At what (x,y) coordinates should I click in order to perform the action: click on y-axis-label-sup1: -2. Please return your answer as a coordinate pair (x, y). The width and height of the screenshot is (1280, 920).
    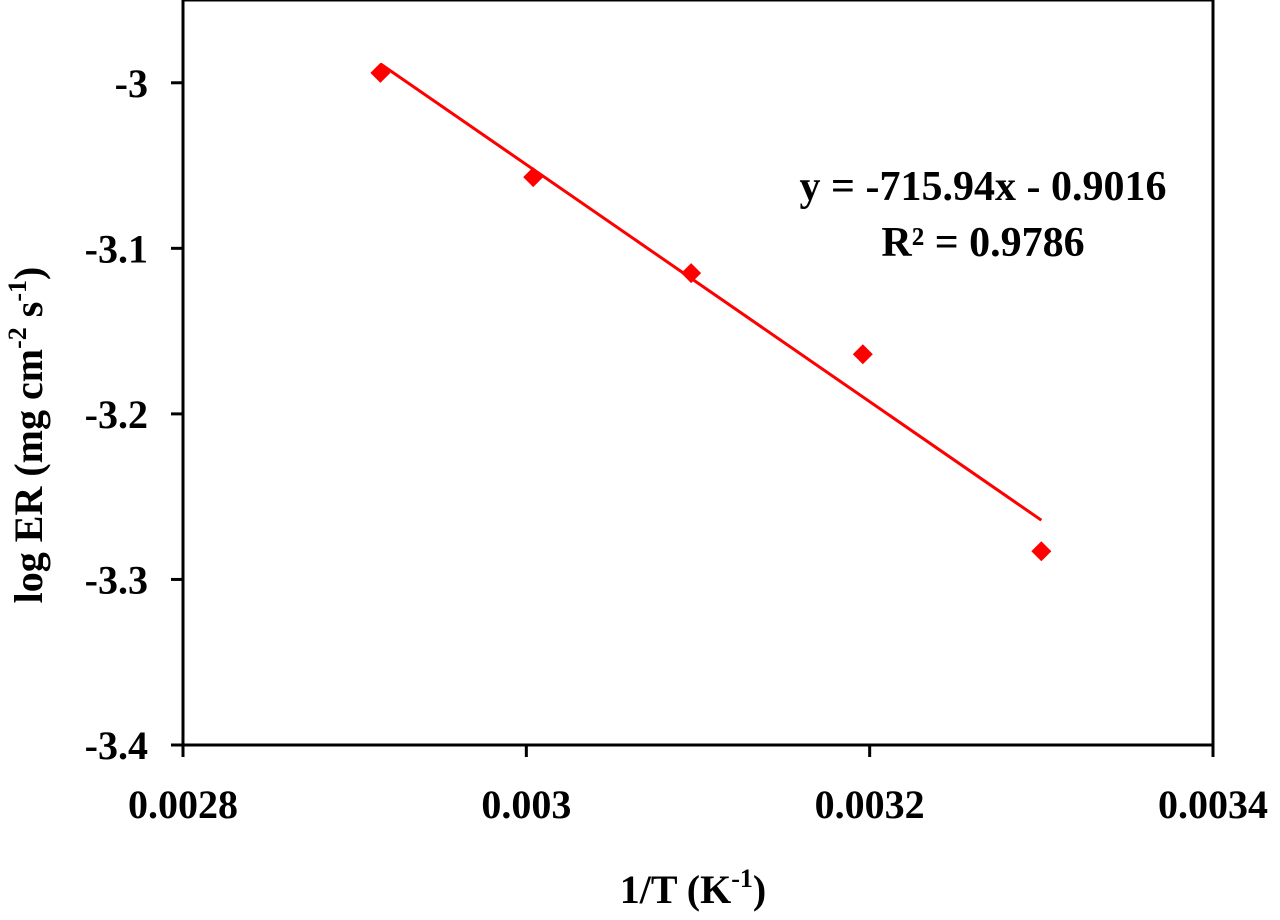
    Looking at the image, I should click on (17, 338).